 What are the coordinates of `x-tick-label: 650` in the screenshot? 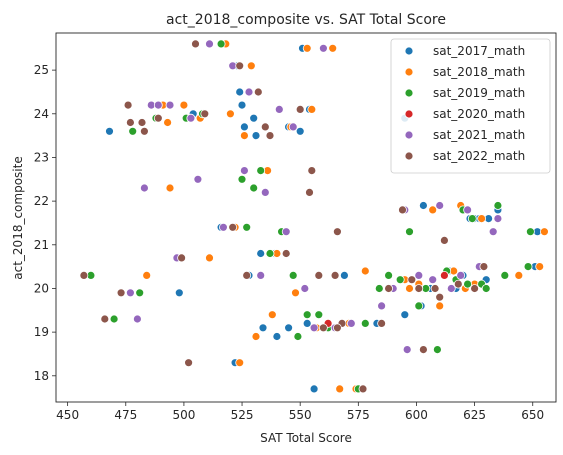 It's located at (532, 415).